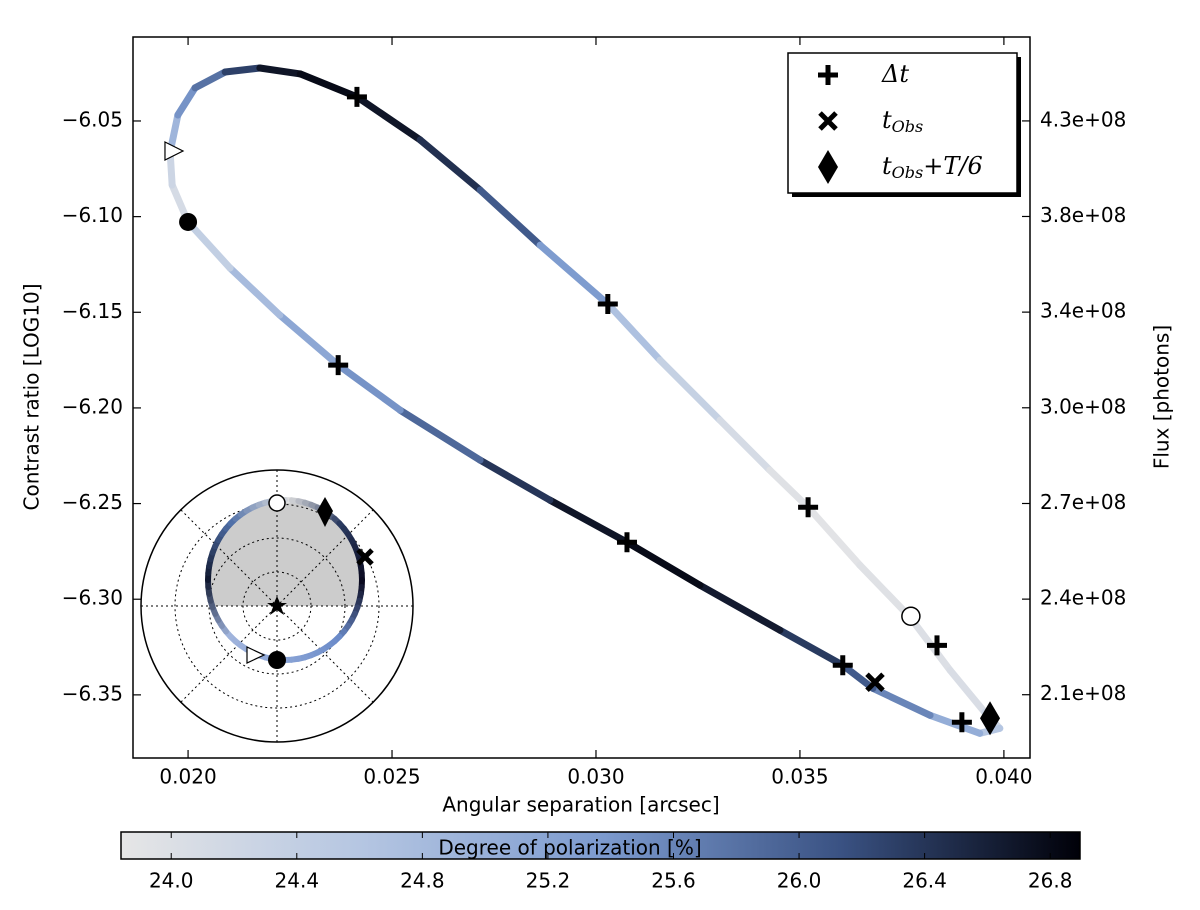 Image resolution: width=1200 pixels, height=910 pixels. Describe the element at coordinates (391, 777) in the screenshot. I see `x-tick-label: 0.025` at that location.